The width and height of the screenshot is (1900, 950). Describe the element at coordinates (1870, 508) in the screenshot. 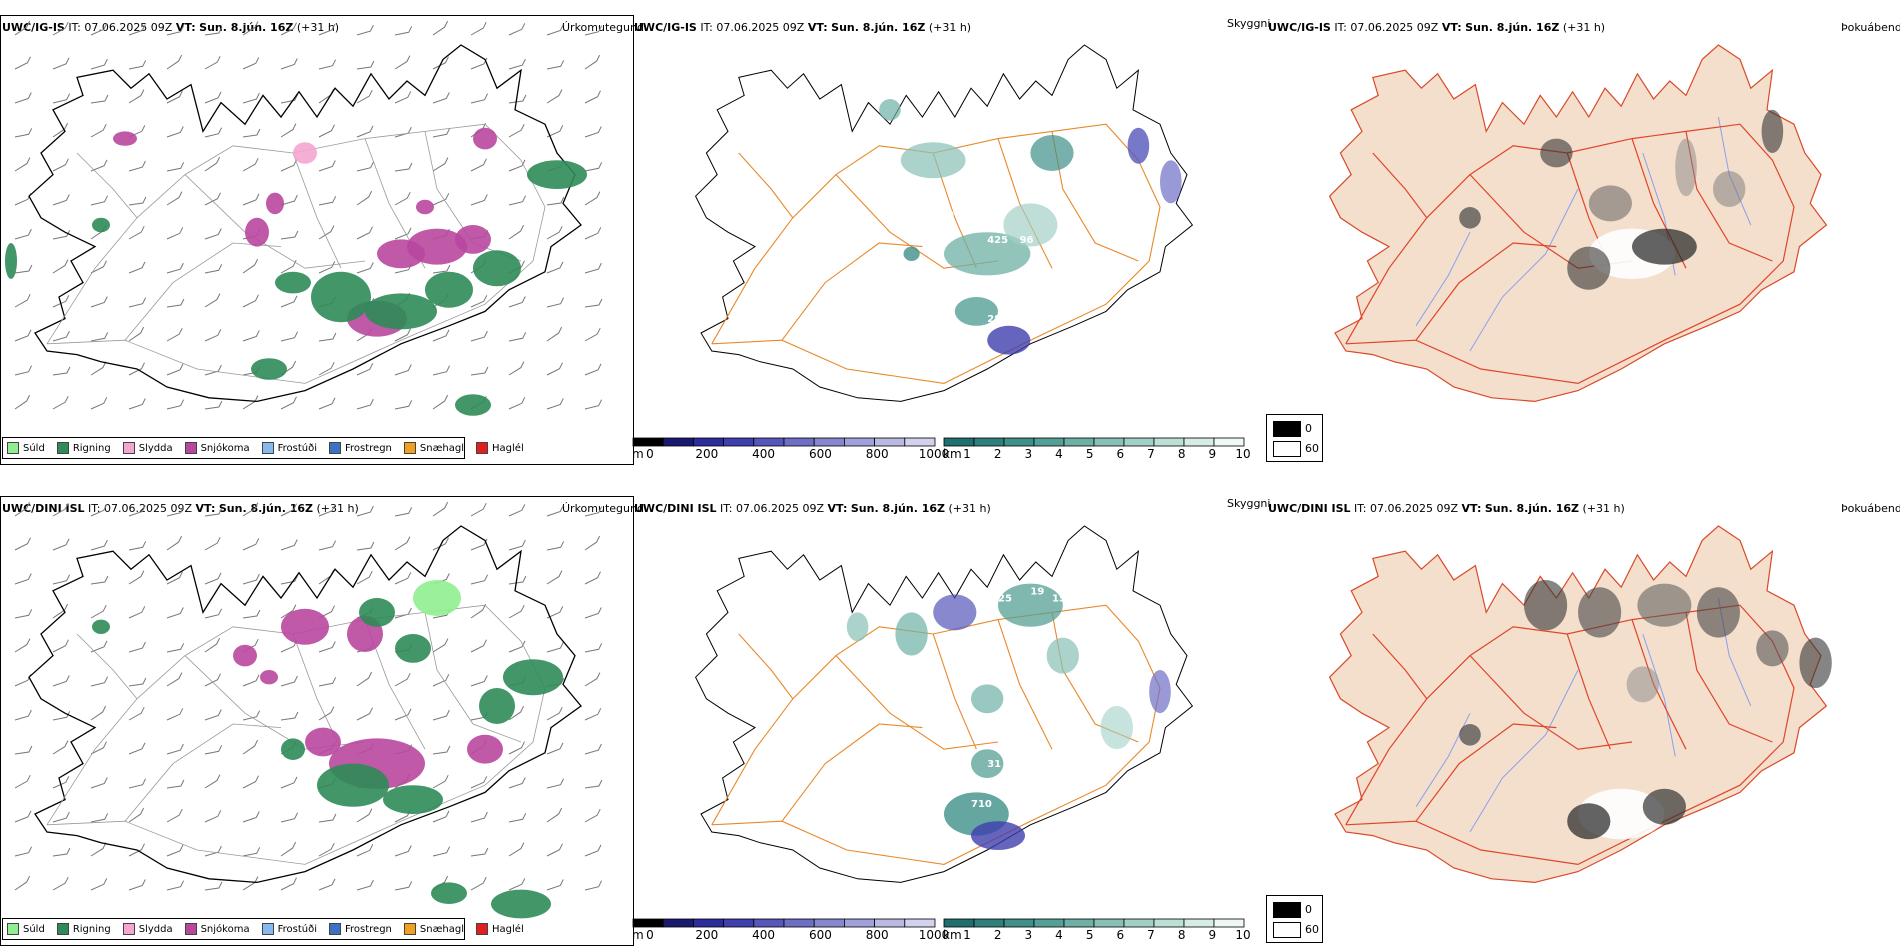

I see `panel-title-fog-2: Þokuábendi` at that location.